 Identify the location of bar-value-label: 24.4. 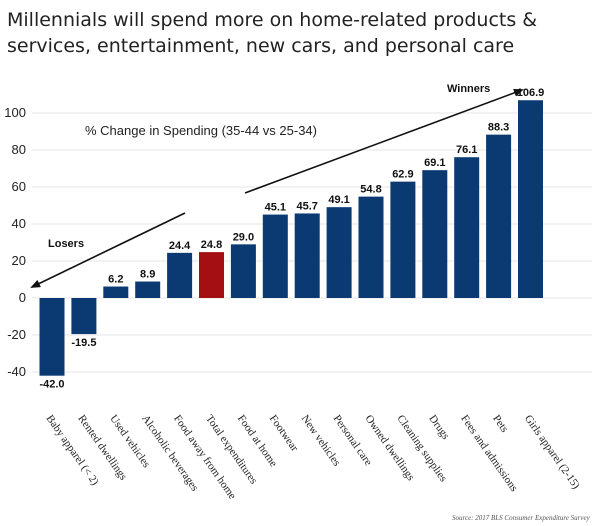
(180, 246).